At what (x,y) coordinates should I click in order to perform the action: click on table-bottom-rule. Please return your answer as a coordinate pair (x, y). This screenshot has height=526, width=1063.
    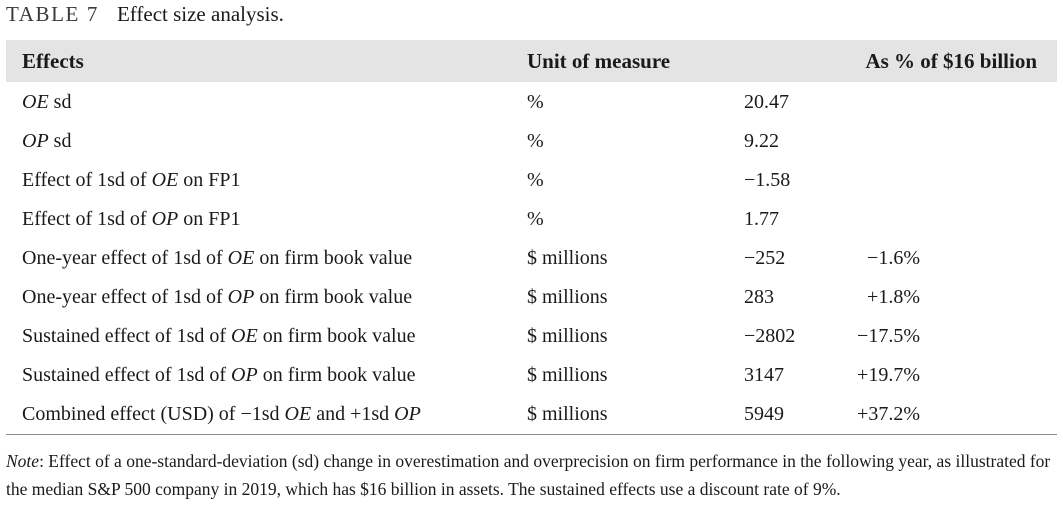
    Looking at the image, I should click on (531, 434).